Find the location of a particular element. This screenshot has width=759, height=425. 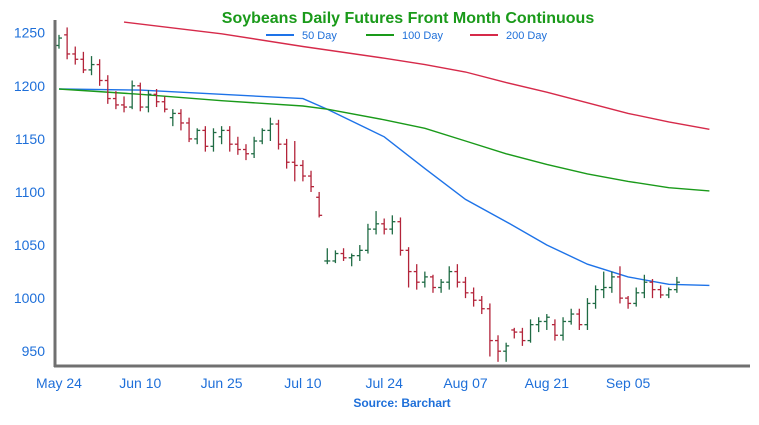

y-axis-tick-labels: 950 1000 1050 1100 1150 1200 1250 is located at coordinates (29, 192).